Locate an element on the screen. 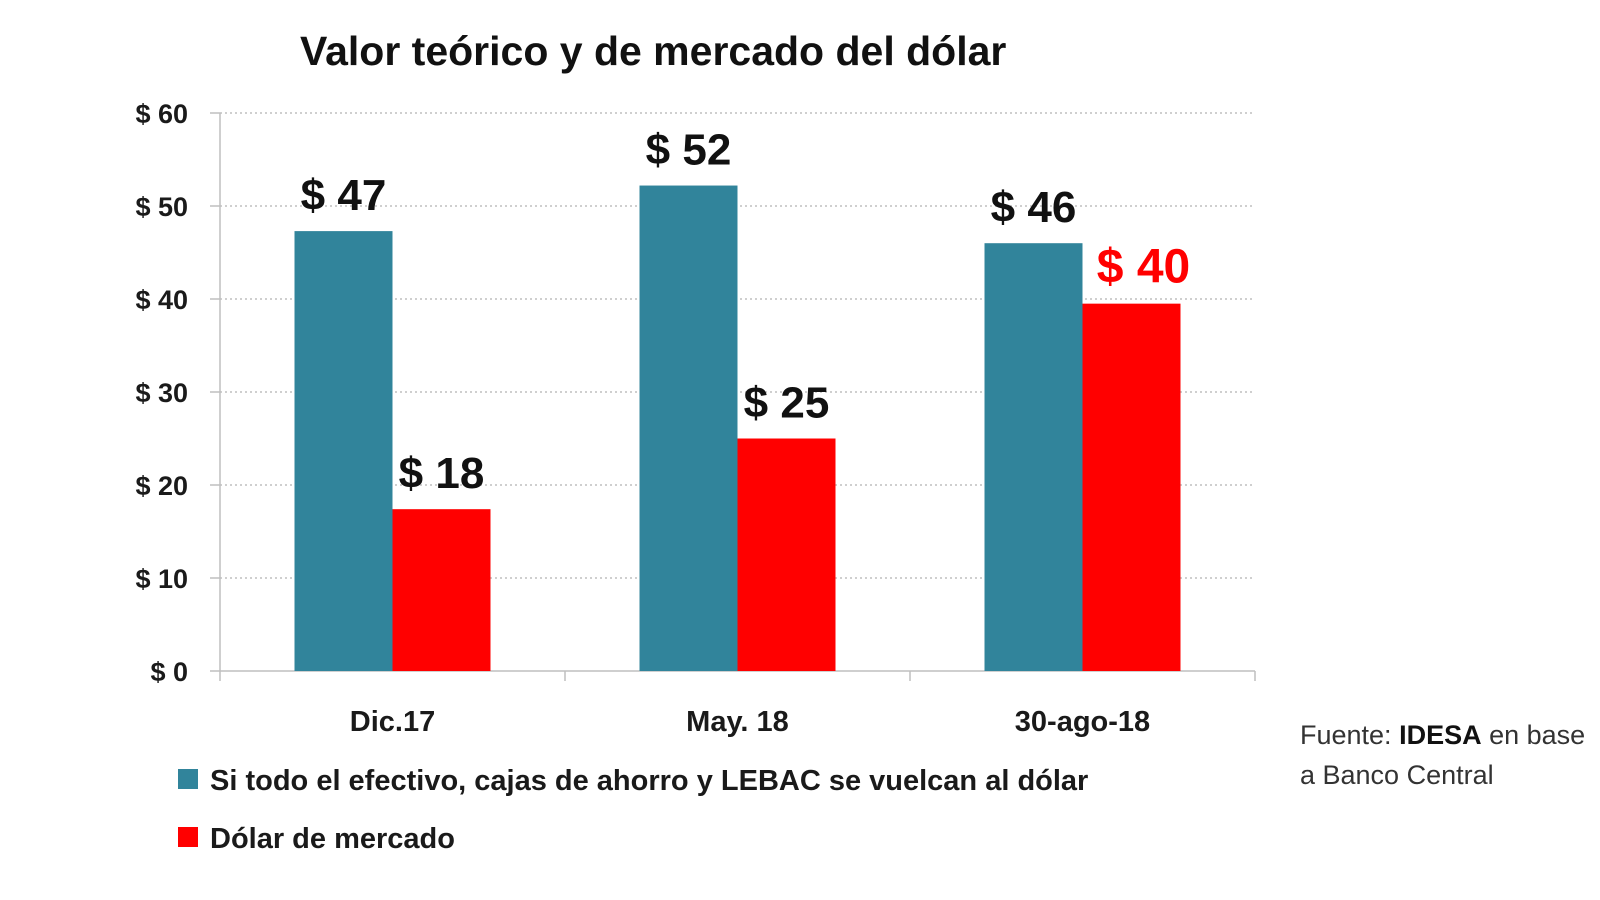 This screenshot has width=1600, height=900. data-label: $ 52 is located at coordinates (689, 150).